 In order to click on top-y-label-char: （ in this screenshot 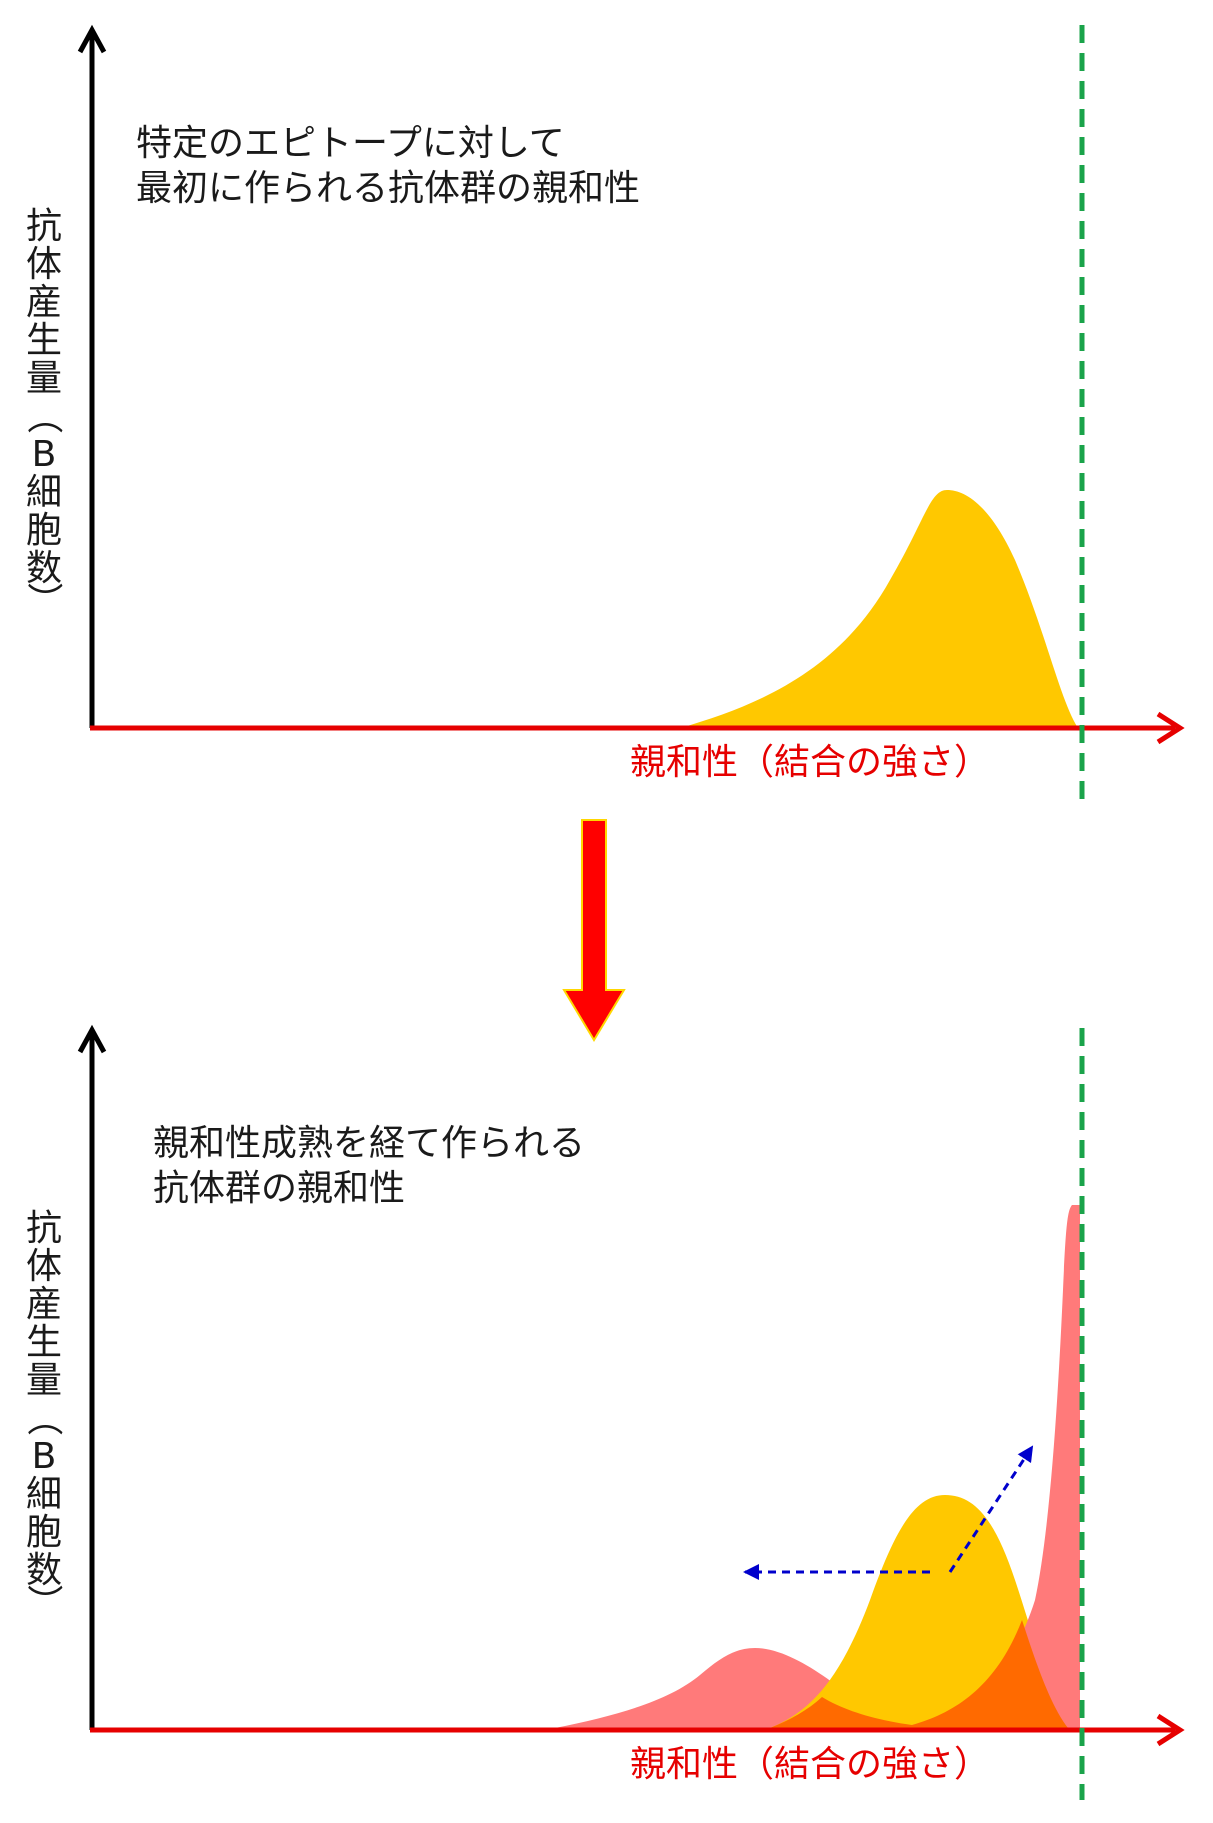, I will do `click(43, 416)`.